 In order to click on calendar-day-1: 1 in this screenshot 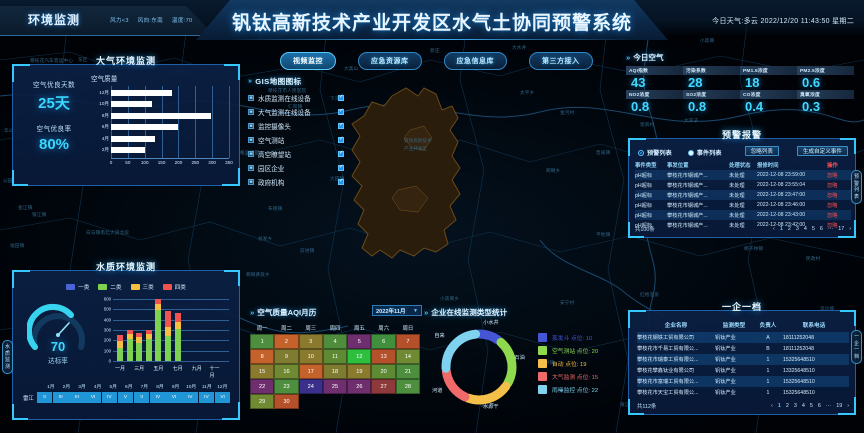, I will do `click(262, 341)`.